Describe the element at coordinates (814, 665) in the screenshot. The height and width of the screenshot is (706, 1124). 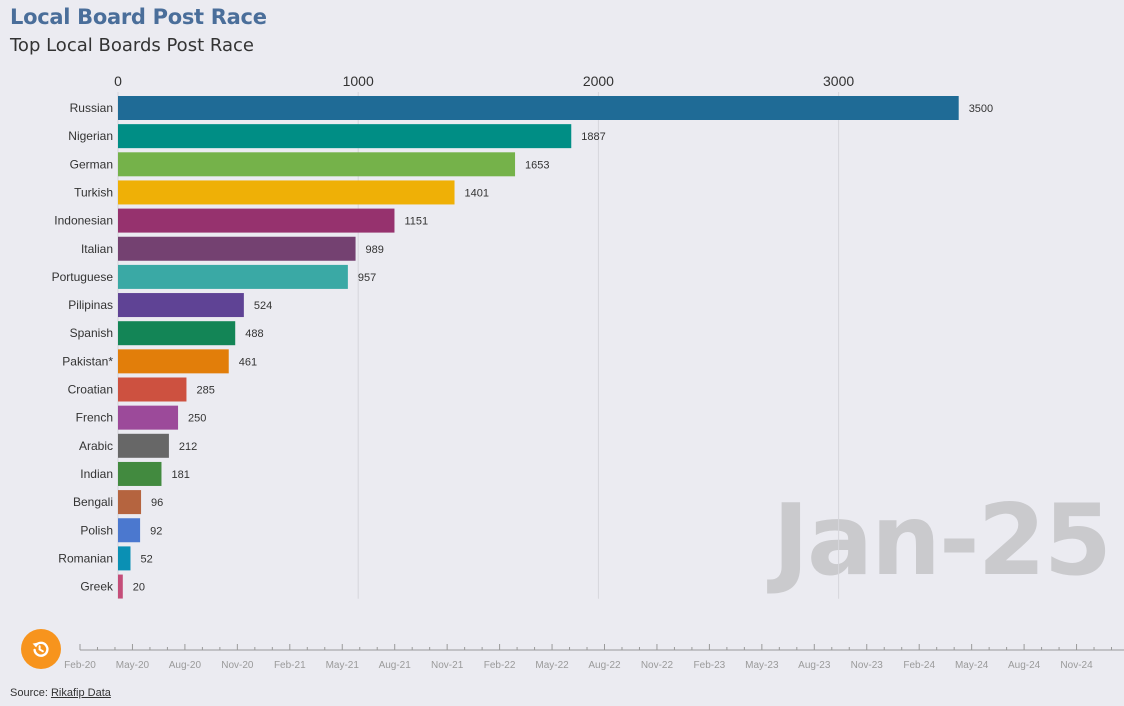
I see `timeline-label: Aug-23` at that location.